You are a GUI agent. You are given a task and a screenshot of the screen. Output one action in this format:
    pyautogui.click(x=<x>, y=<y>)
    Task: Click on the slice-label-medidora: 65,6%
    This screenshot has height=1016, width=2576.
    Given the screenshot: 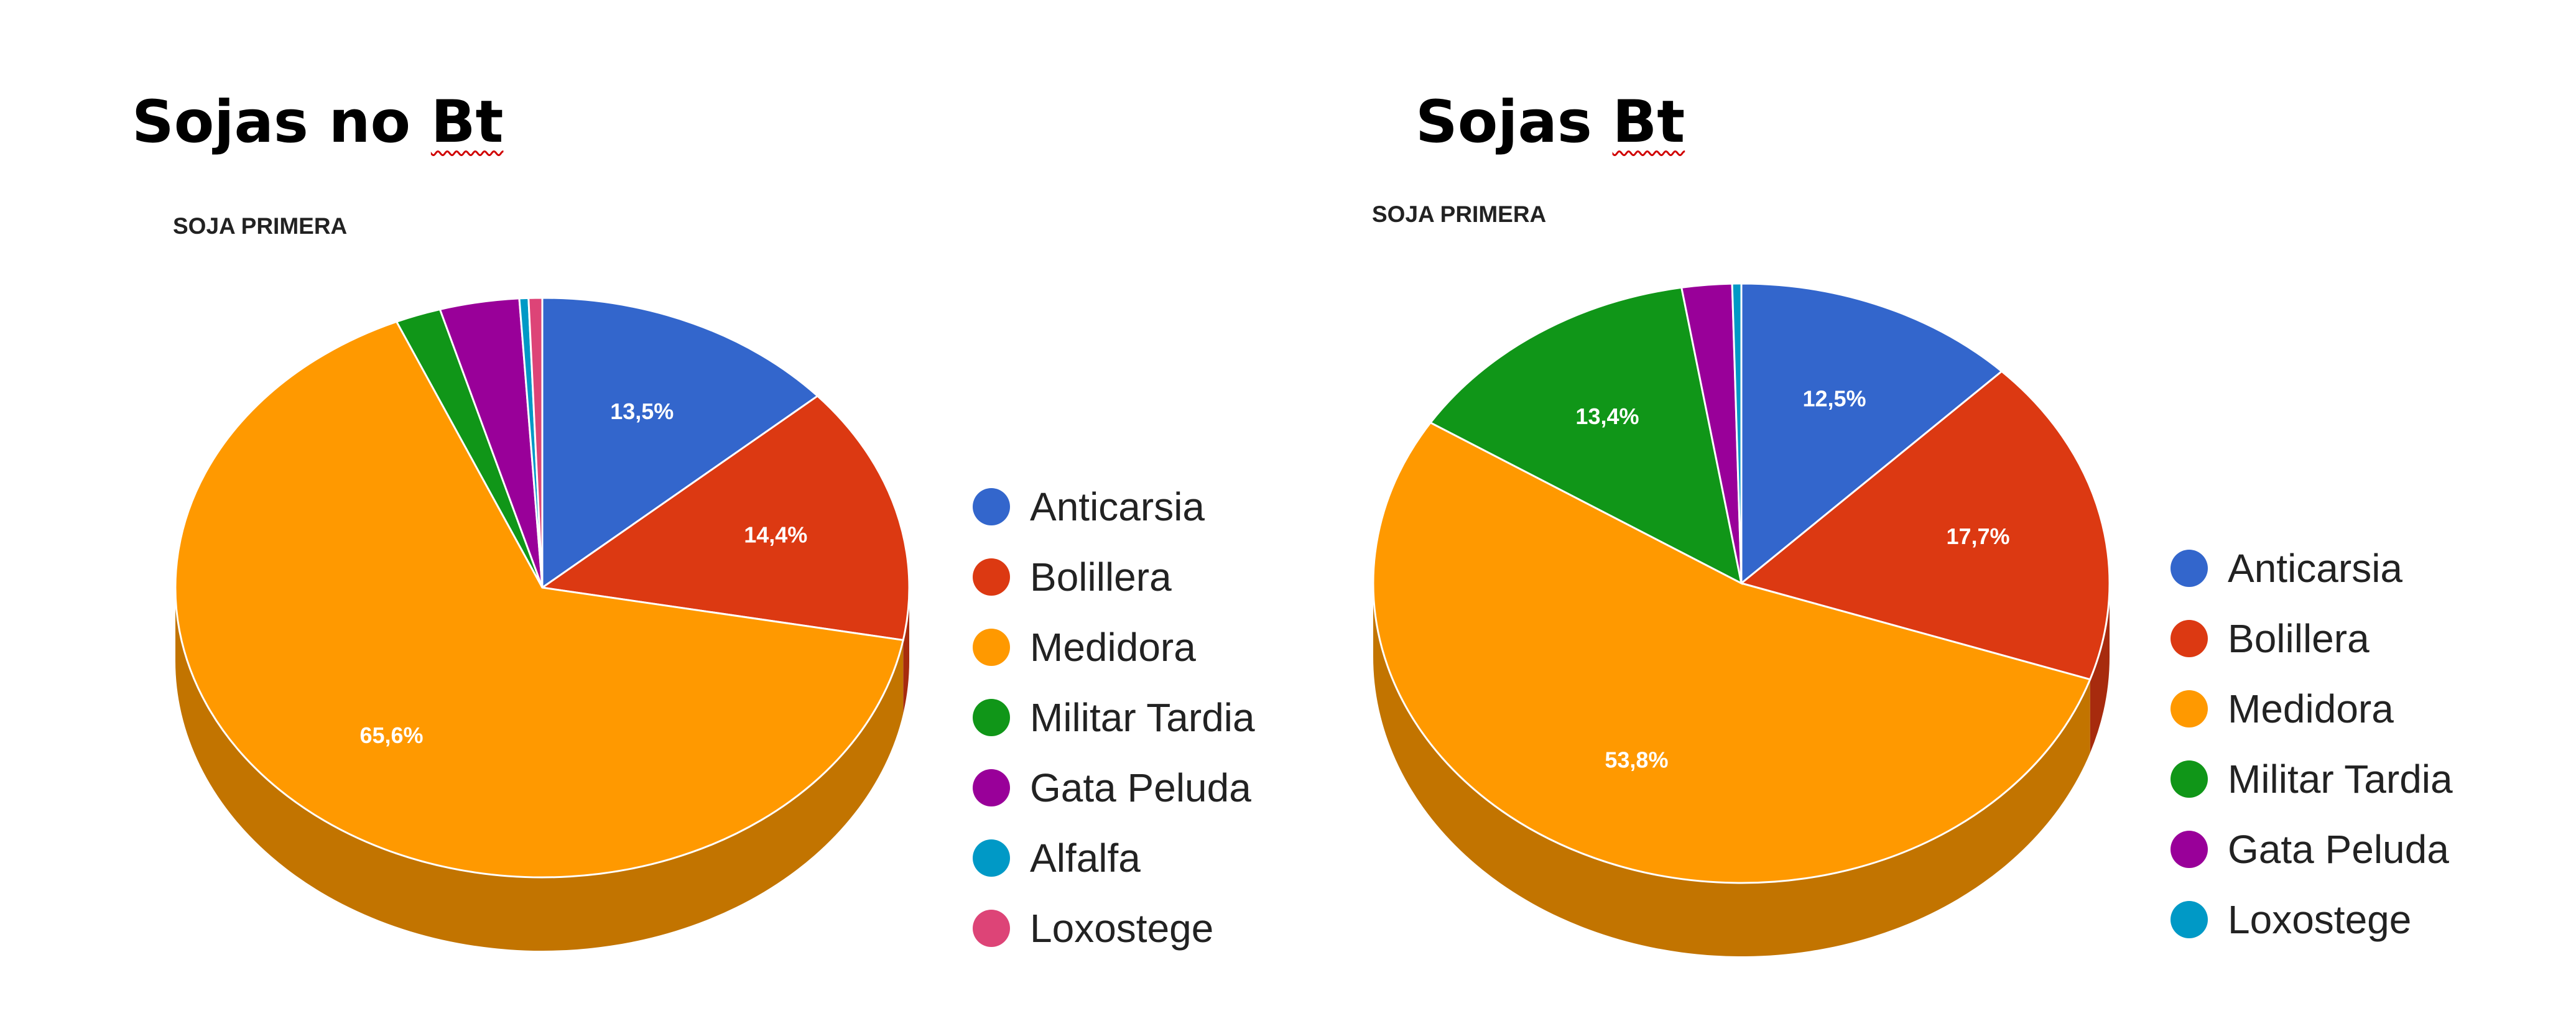 What is the action you would take?
    pyautogui.click(x=391, y=736)
    